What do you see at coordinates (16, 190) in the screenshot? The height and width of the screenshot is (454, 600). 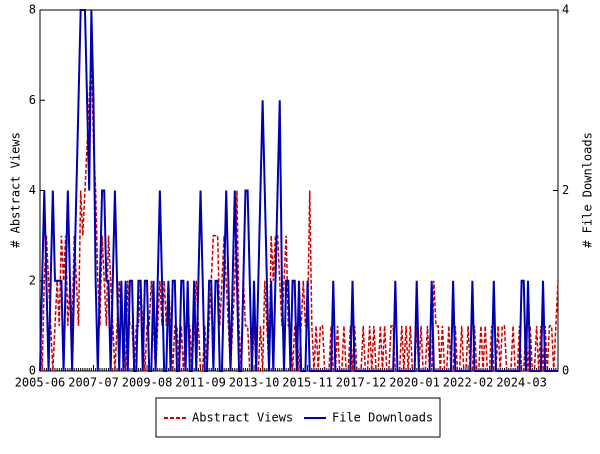 I see `y-axis-label: # Abstract Views` at bounding box center [16, 190].